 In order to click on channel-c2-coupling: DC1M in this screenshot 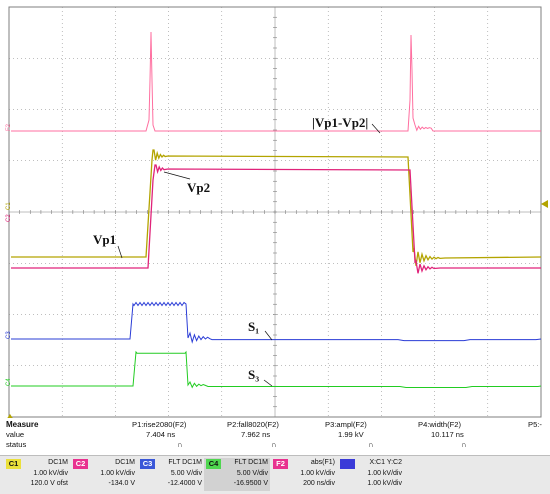, I will do `click(125, 462)`.